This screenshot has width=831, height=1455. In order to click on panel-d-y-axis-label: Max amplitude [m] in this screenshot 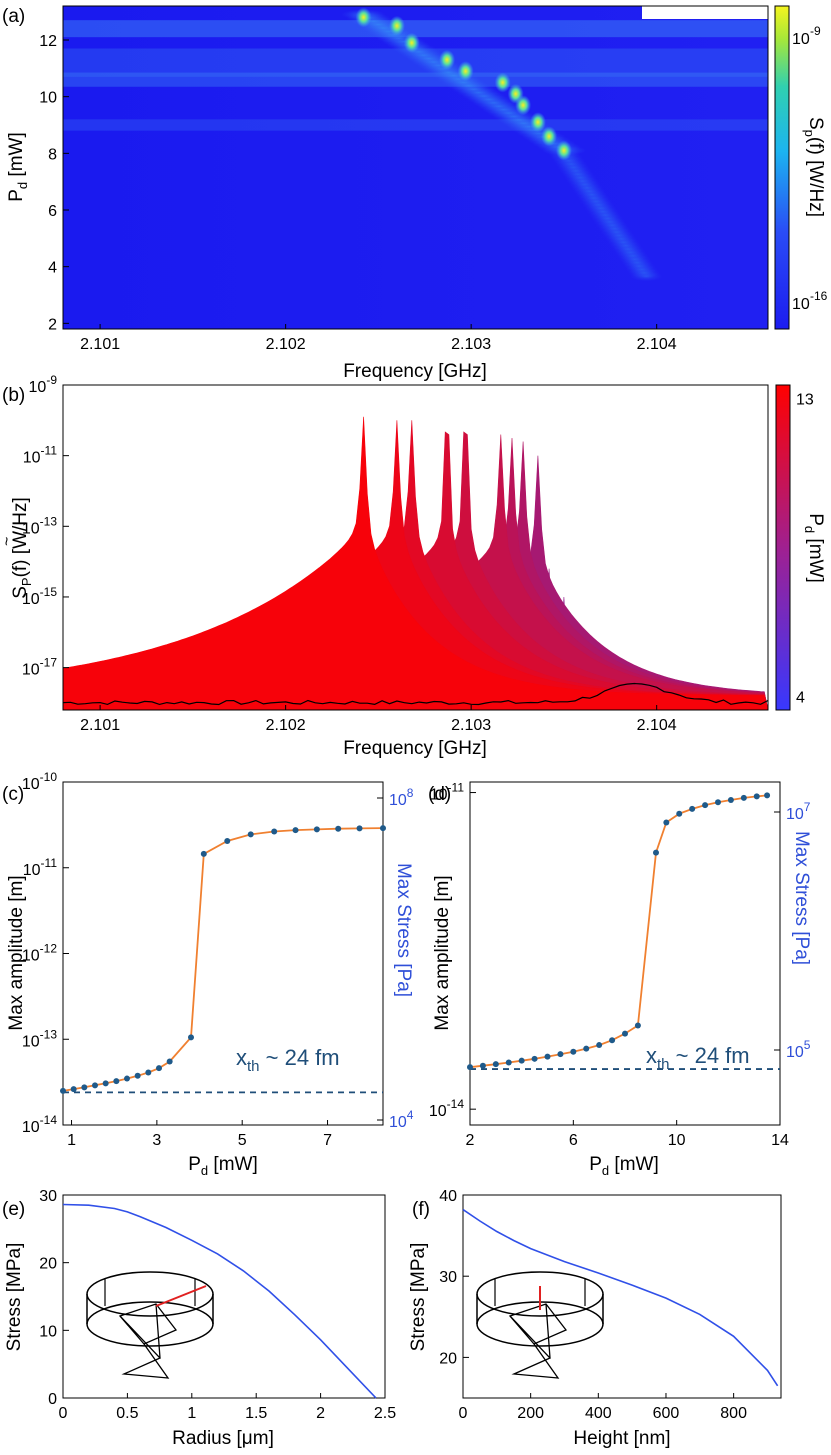, I will do `click(442, 952)`.